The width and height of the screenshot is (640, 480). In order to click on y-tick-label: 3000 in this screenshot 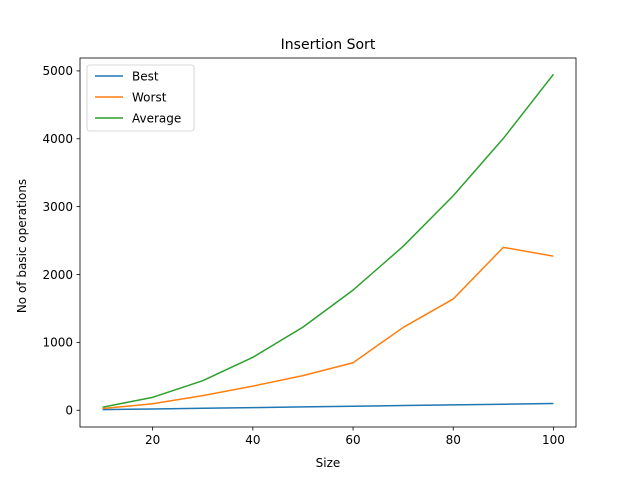, I will do `click(57, 207)`.